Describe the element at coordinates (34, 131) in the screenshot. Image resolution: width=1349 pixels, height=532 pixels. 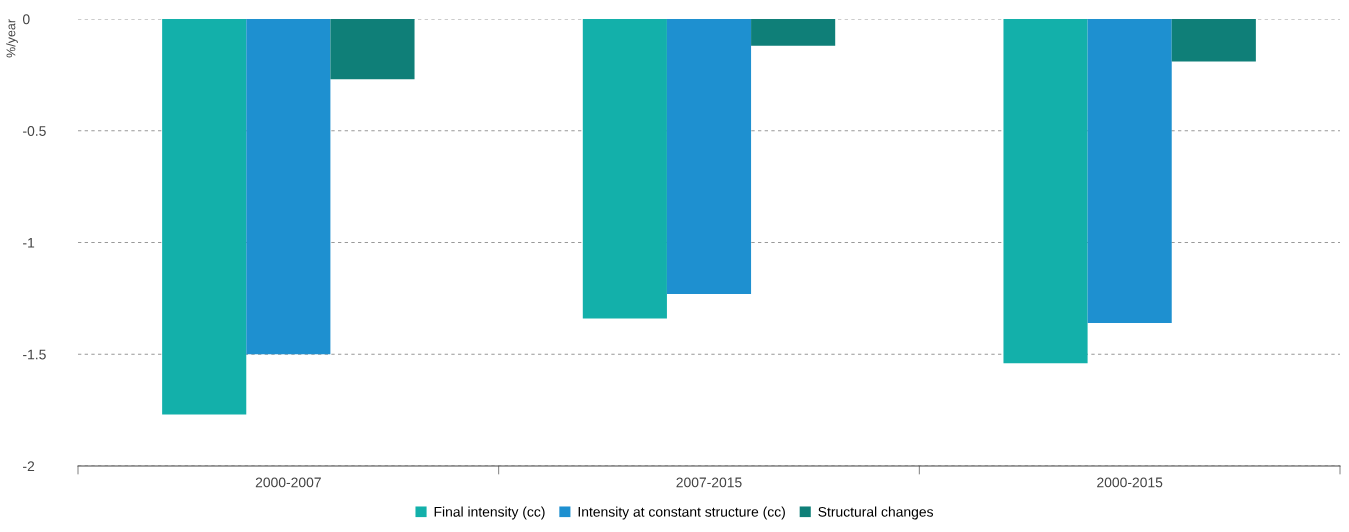
I see `y-tick-label: -0.5` at that location.